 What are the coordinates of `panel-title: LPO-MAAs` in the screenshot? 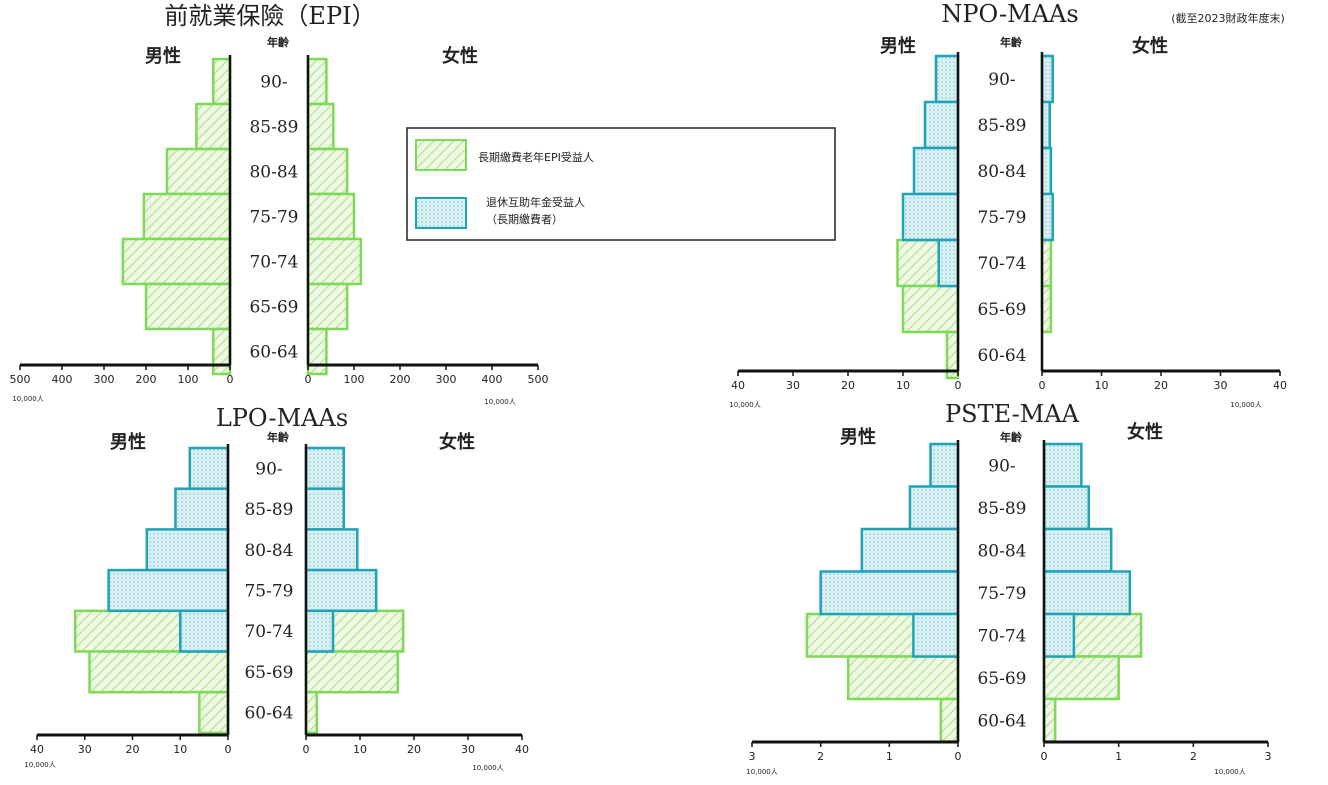 It's located at (282, 418).